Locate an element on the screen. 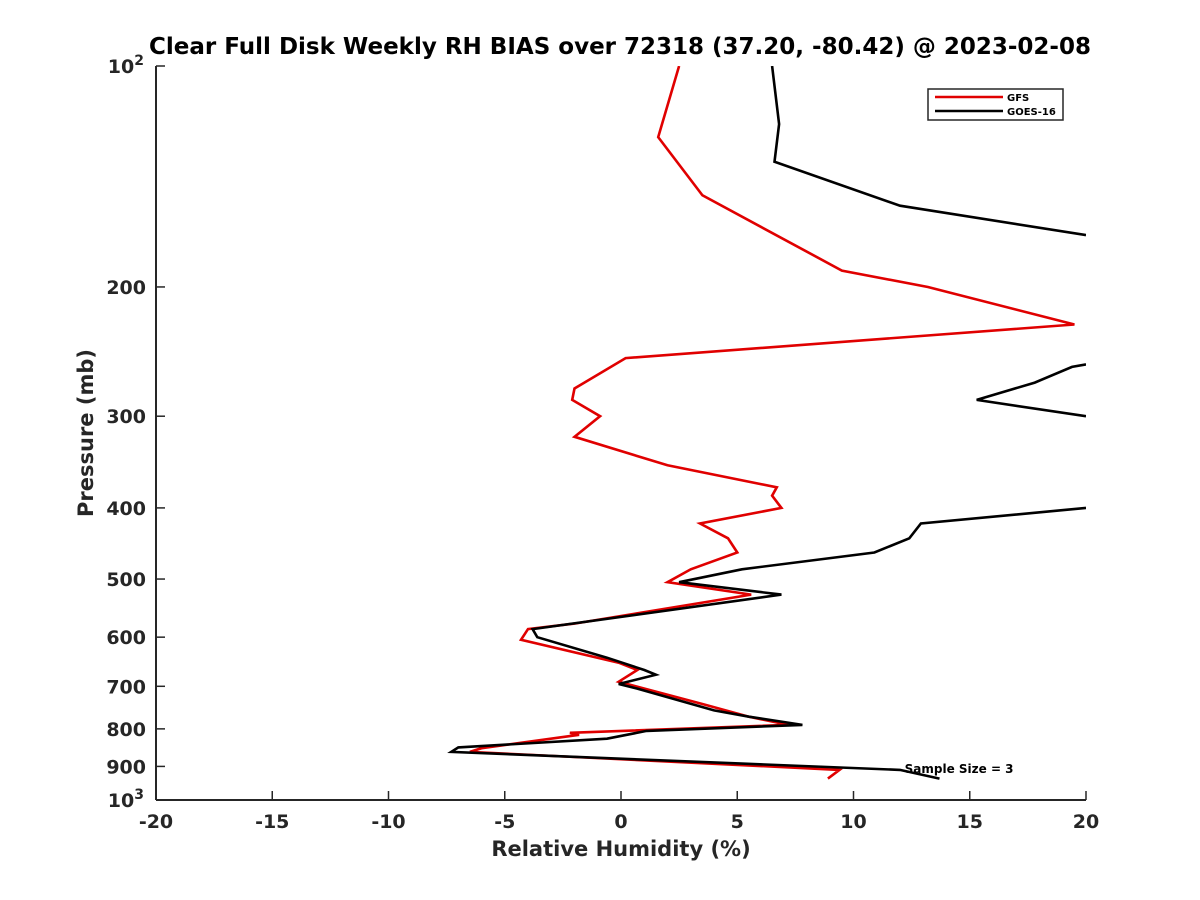 This screenshot has height=900, width=1200. legend: GFS GOES-16 is located at coordinates (995, 104).